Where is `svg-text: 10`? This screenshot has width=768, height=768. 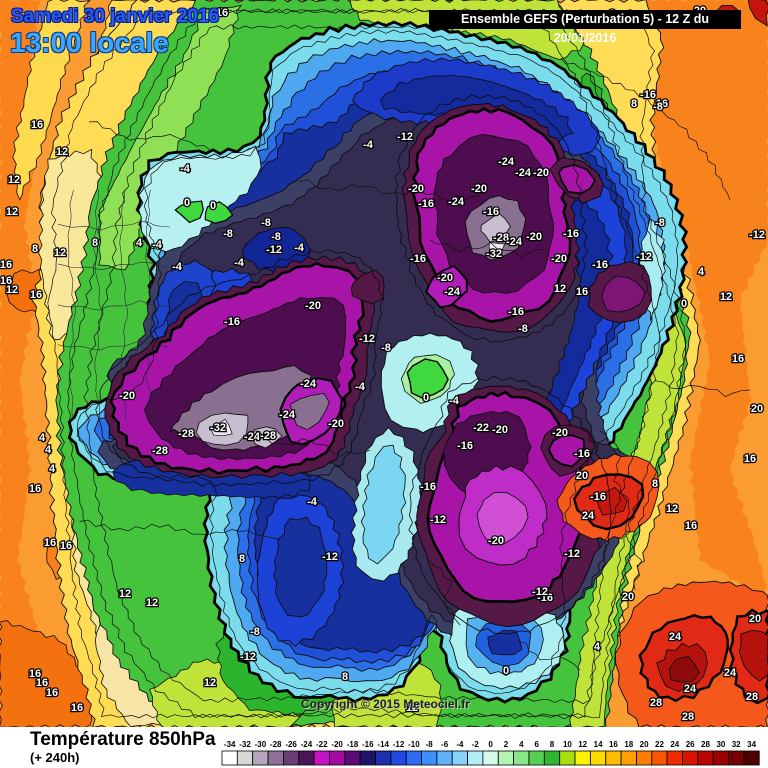
svg-text: 10 is located at coordinates (567, 744).